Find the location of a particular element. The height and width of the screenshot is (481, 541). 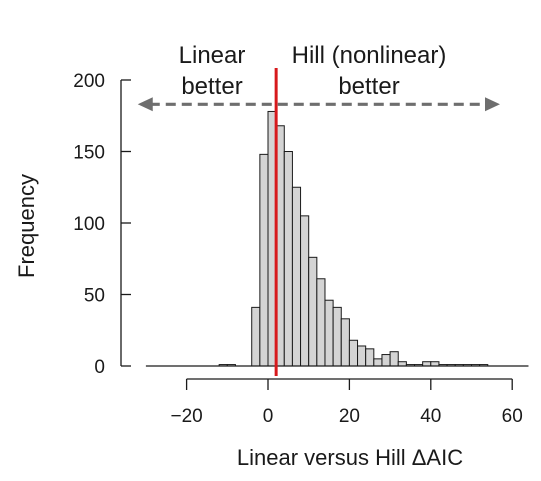

x-tick-label: 20 is located at coordinates (349, 416).